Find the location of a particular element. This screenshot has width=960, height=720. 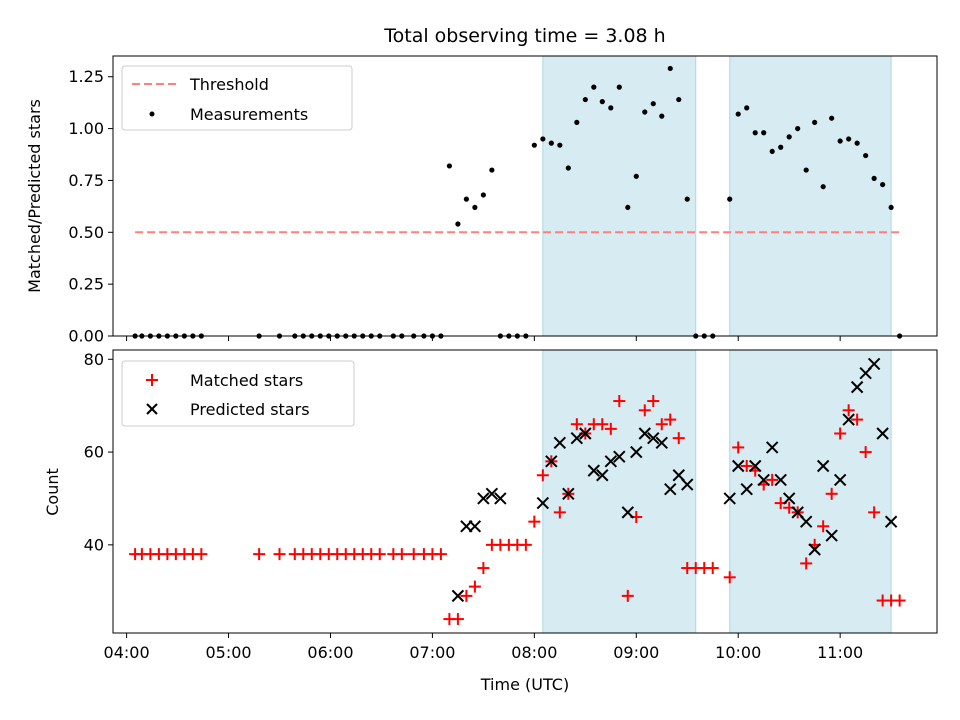

predicted-legend-marker is located at coordinates (152, 409).